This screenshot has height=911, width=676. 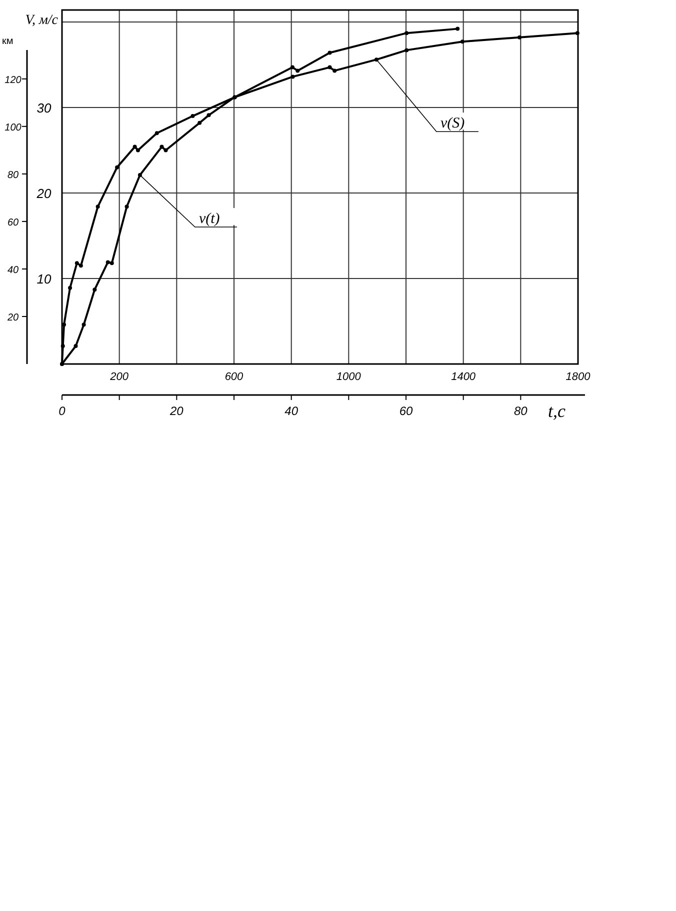 What do you see at coordinates (42, 20) in the screenshot?
I see `y-axis-title: V, м/с` at bounding box center [42, 20].